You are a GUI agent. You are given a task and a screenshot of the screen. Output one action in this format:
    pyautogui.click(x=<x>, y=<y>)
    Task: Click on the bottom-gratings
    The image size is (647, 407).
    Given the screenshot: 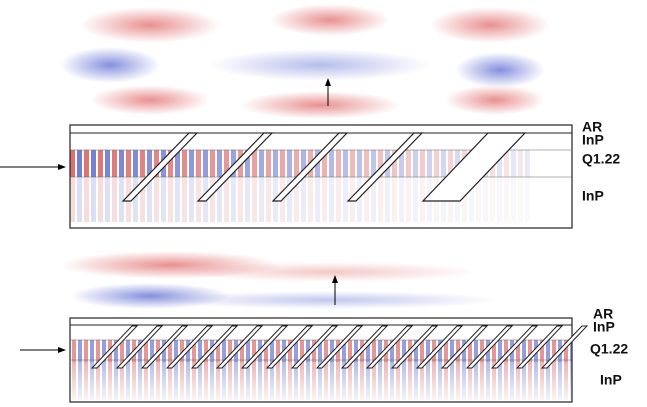 What is the action you would take?
    pyautogui.click(x=339, y=347)
    